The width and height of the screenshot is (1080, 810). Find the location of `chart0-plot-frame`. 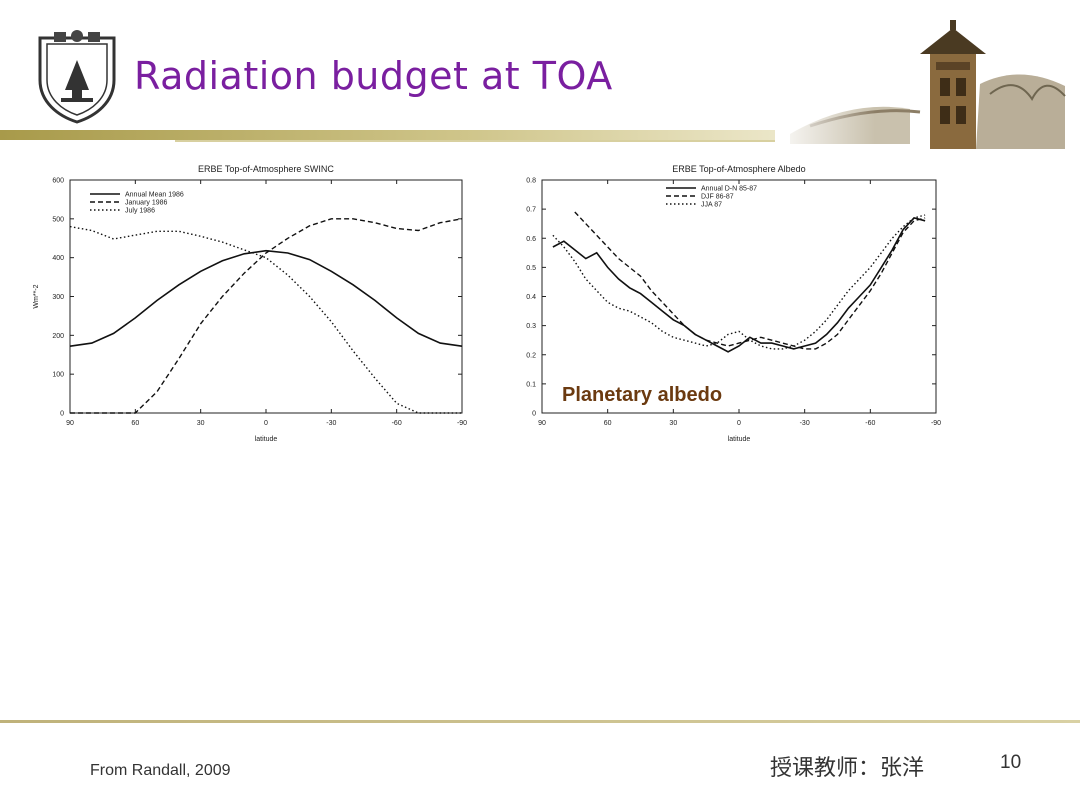

chart0-plot-frame is located at coordinates (266, 296).